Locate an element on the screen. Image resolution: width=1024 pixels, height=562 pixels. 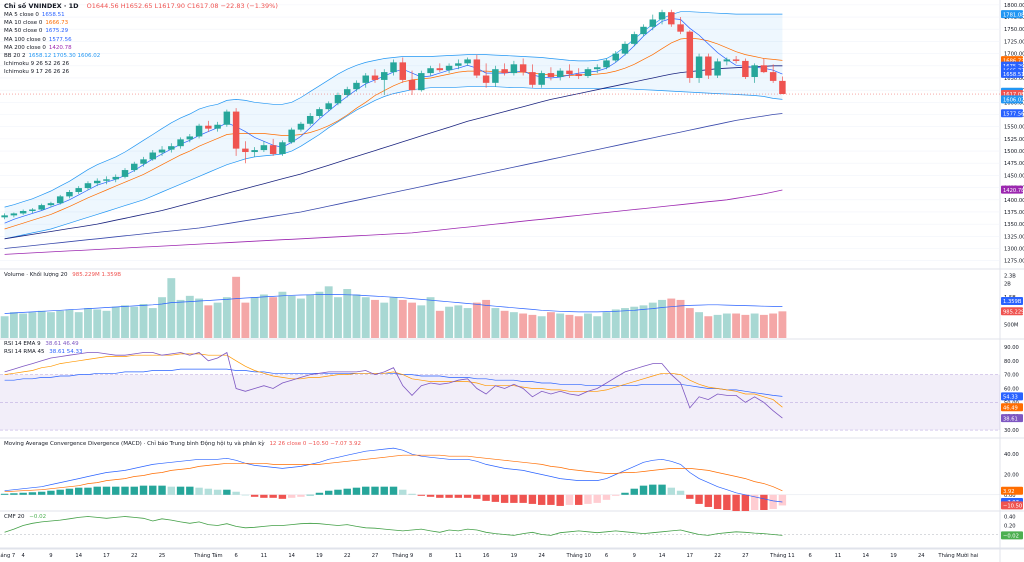
rsi-tag: 38.61 is located at coordinates (1010, 419).